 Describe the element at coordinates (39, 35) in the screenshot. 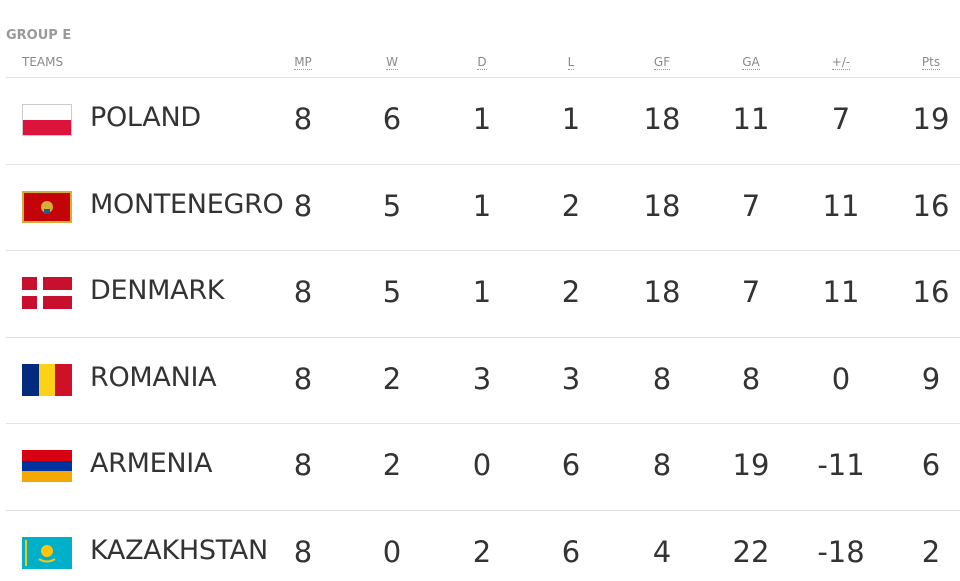

I see `group-title: GROUP E` at that location.